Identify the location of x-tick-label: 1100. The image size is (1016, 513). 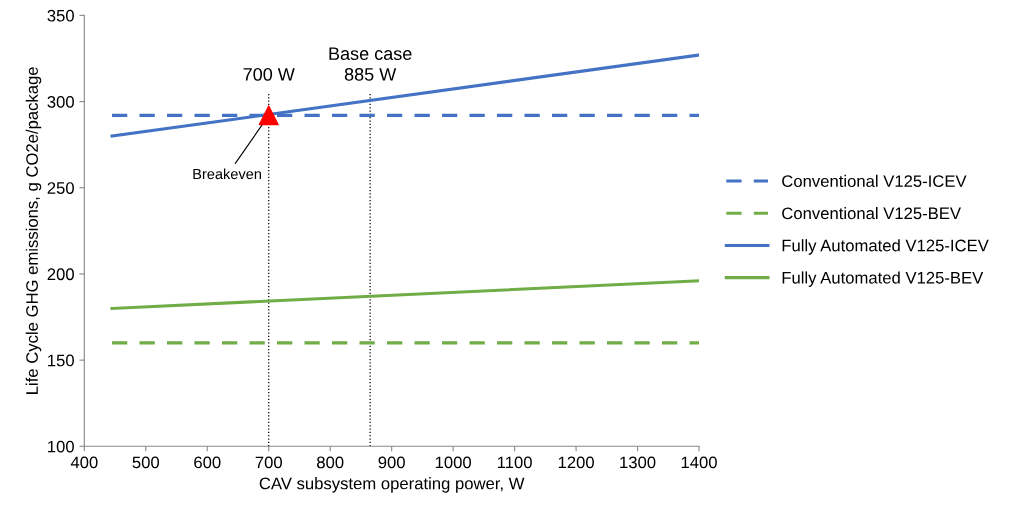
(514, 462).